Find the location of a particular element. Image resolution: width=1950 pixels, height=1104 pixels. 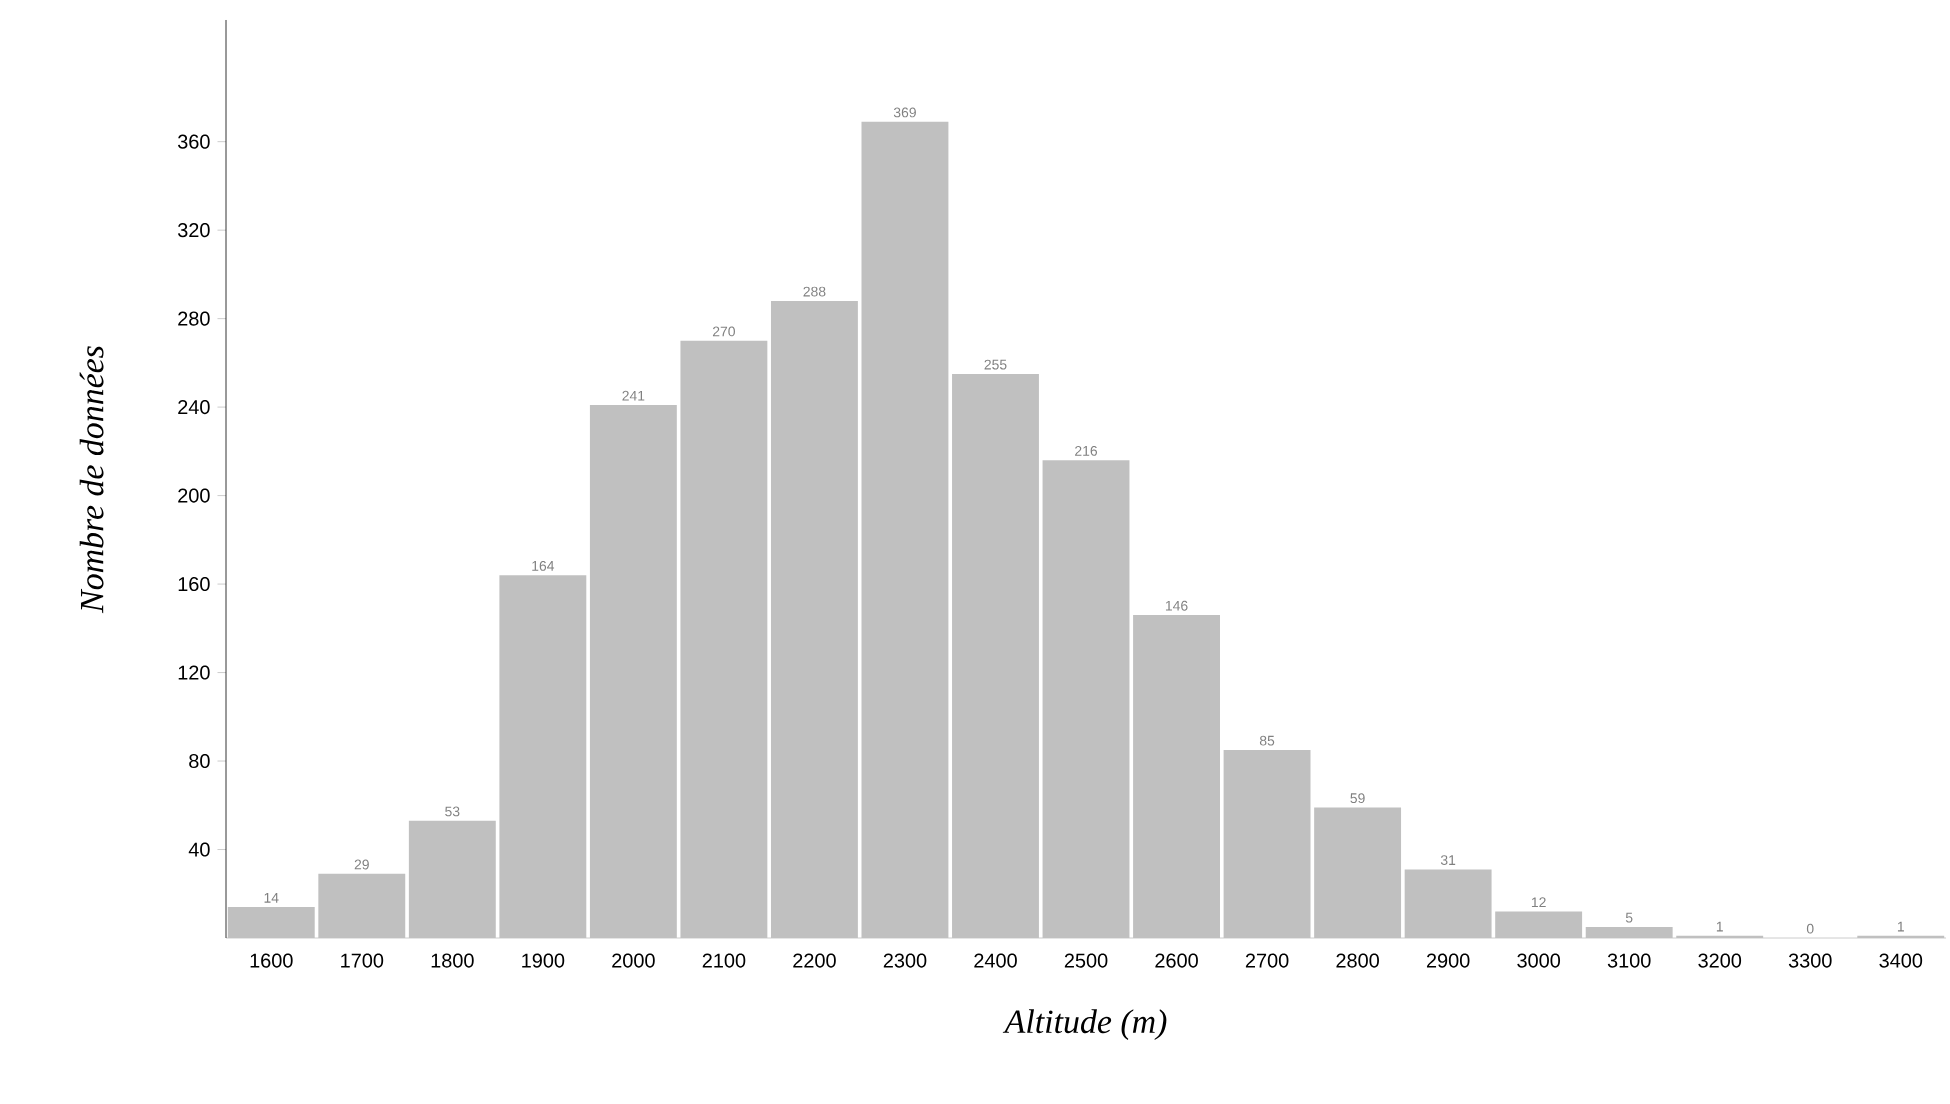

x-tick-label: 2900 is located at coordinates (1448, 960).